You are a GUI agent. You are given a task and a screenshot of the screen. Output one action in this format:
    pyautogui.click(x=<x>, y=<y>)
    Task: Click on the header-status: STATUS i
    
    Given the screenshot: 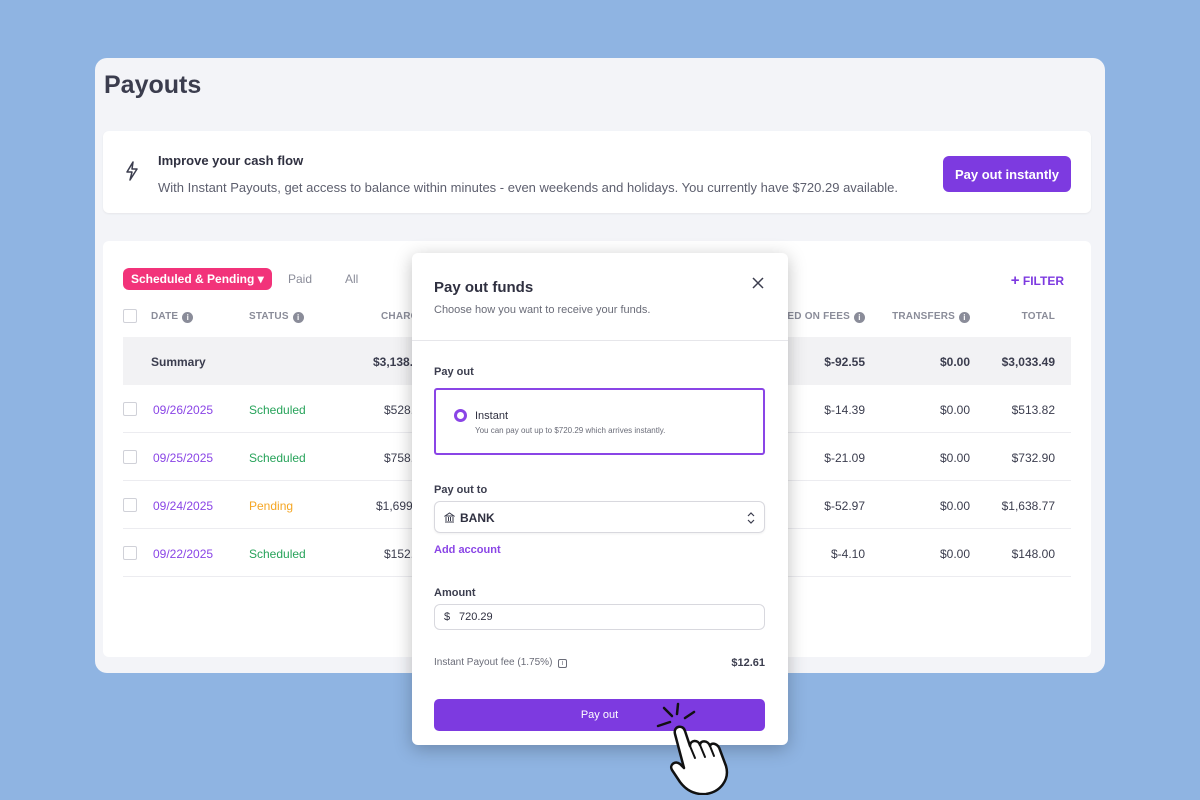 What is the action you would take?
    pyautogui.click(x=276, y=317)
    